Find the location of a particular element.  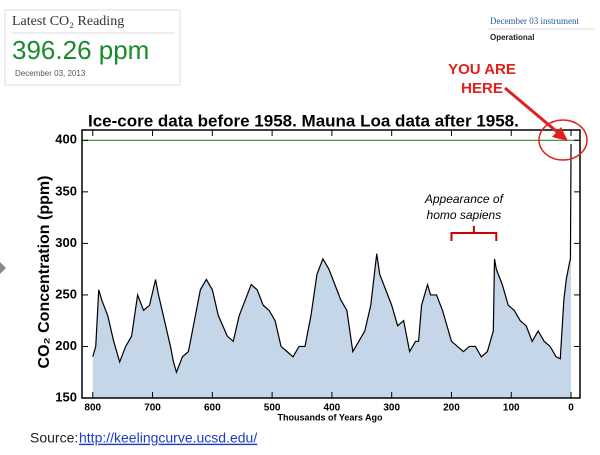

callout-text: HERE is located at coordinates (482, 88).